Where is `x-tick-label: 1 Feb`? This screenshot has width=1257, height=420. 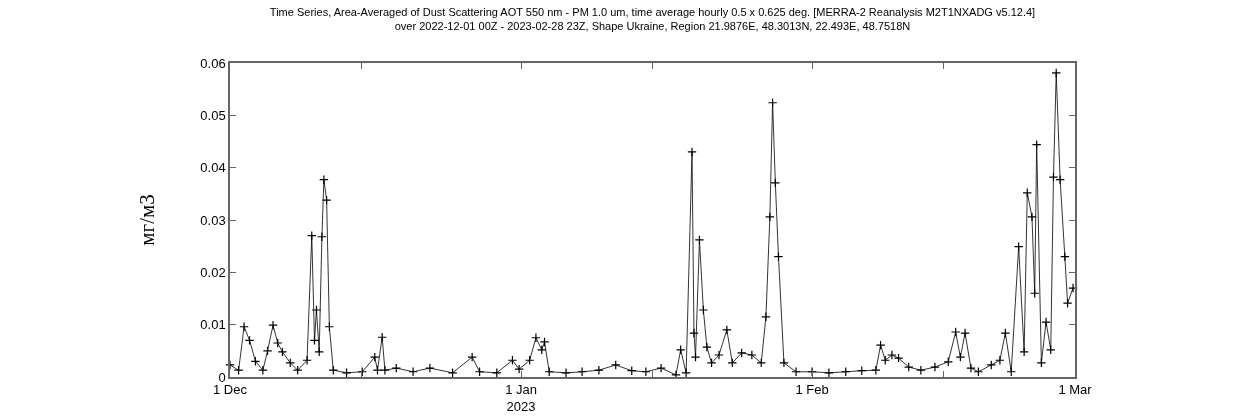 x-tick-label: 1 Feb is located at coordinates (812, 390).